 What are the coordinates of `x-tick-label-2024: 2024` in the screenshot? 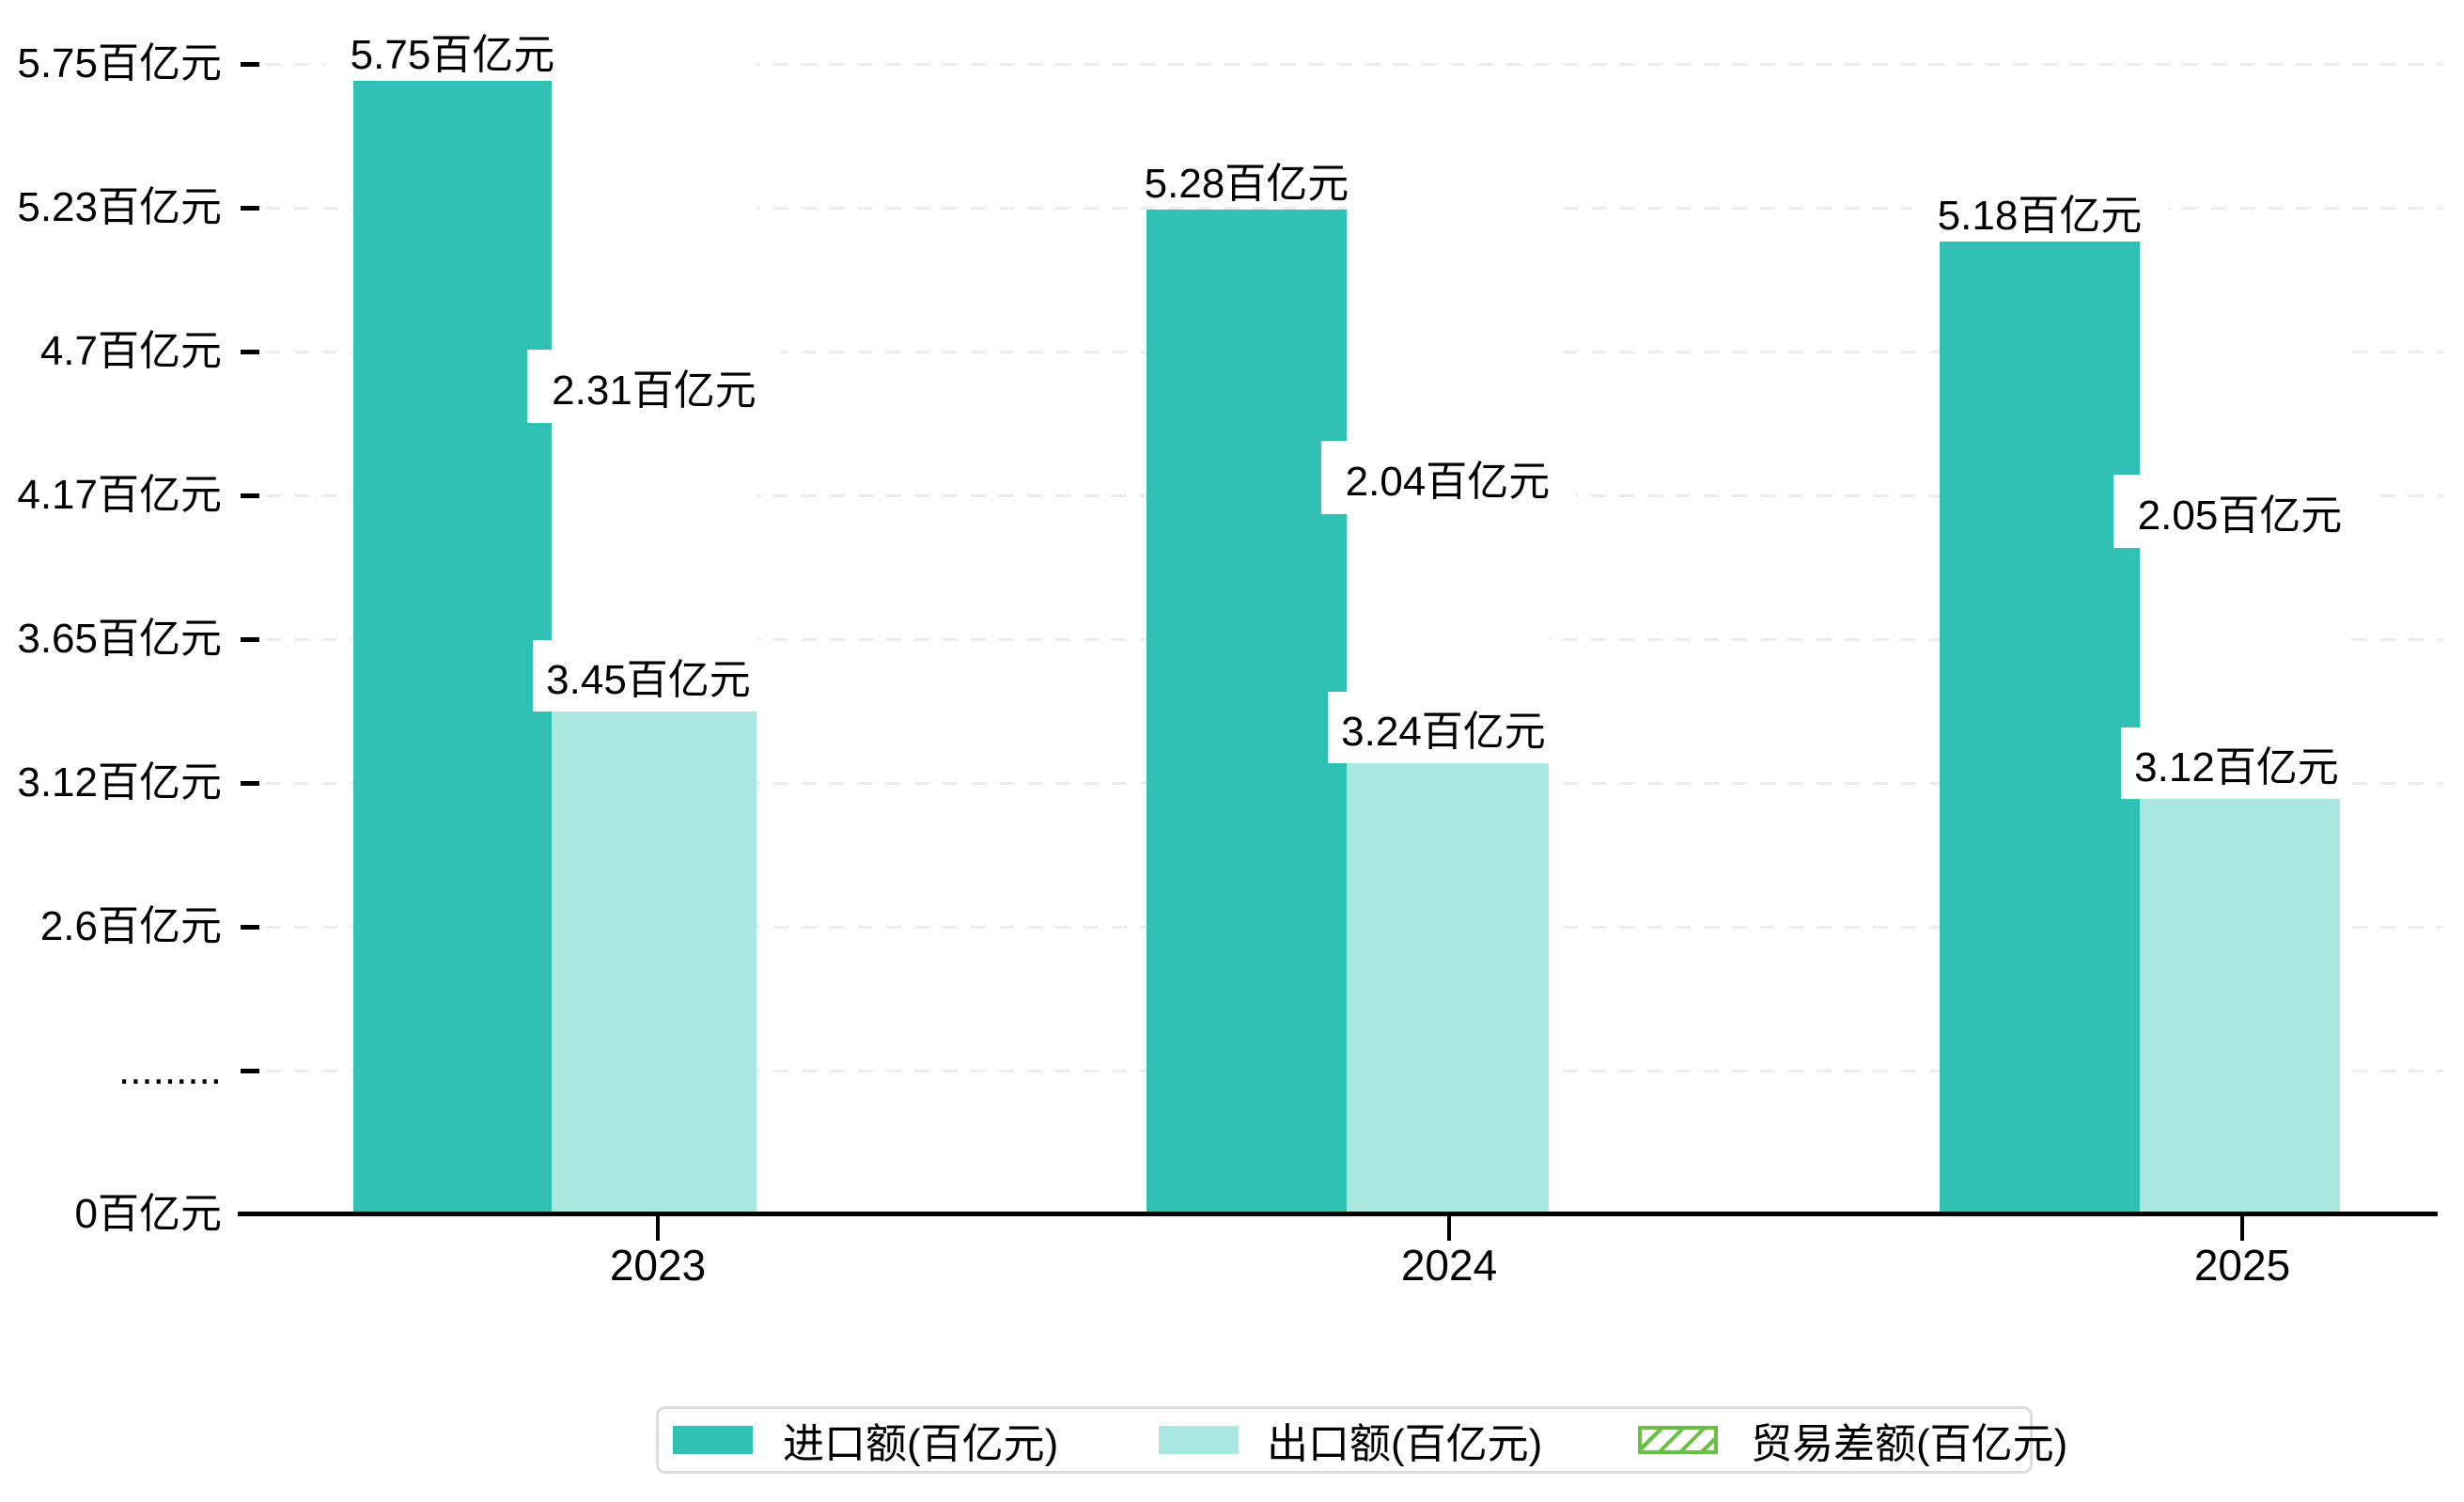 It's located at (1449, 1265).